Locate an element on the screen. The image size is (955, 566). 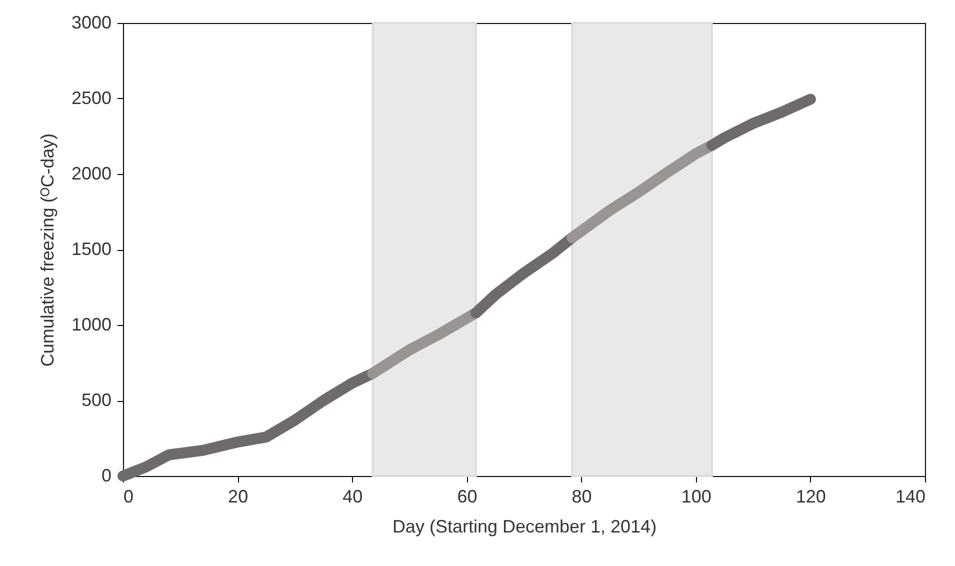
y-tick-label: 3000 is located at coordinates (91, 22).